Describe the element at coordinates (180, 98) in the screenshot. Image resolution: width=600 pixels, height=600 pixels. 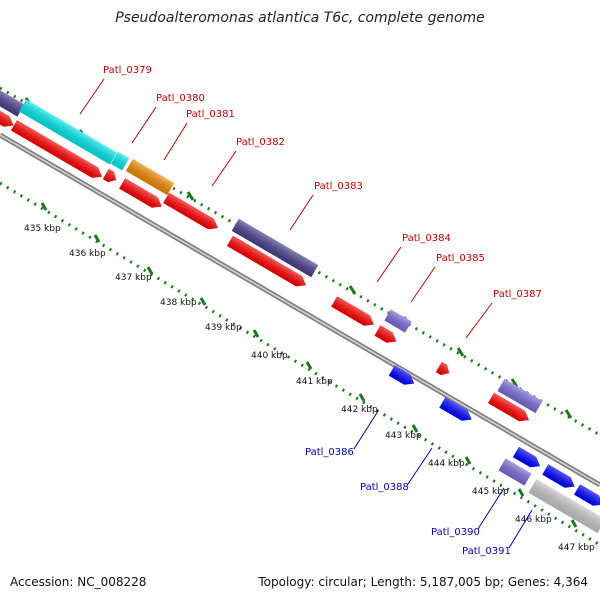
I see `gene-label: Patl_0380` at that location.